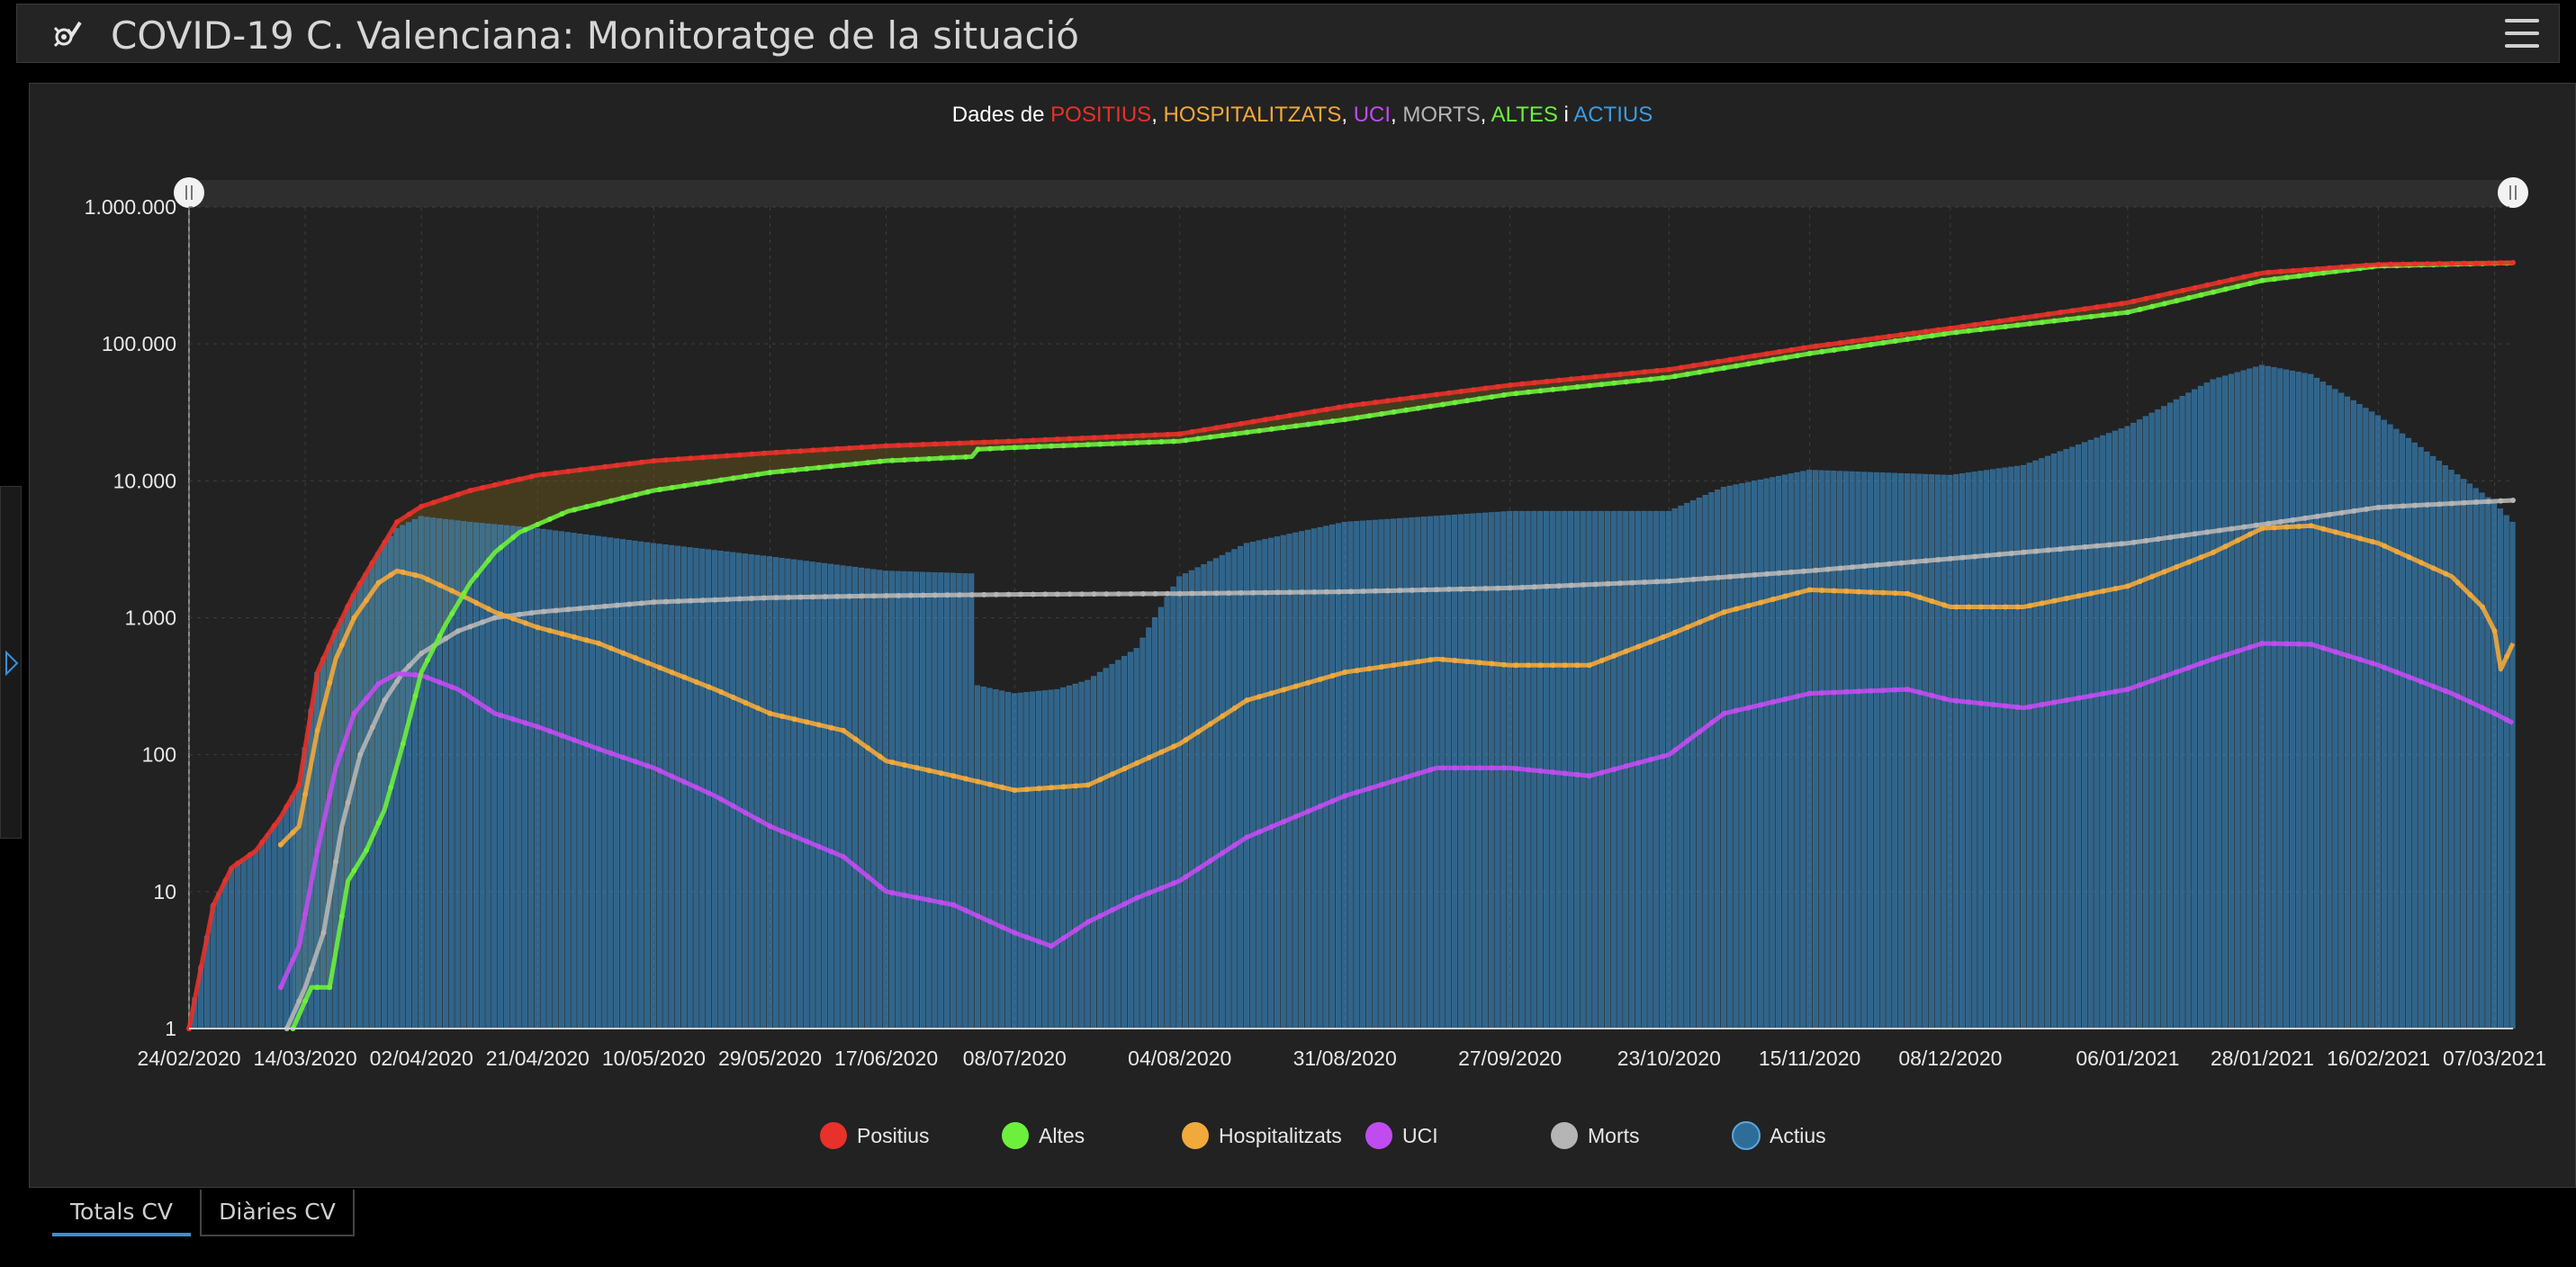  I want to click on tab-diaries-cv: Diàries CV, so click(277, 1213).